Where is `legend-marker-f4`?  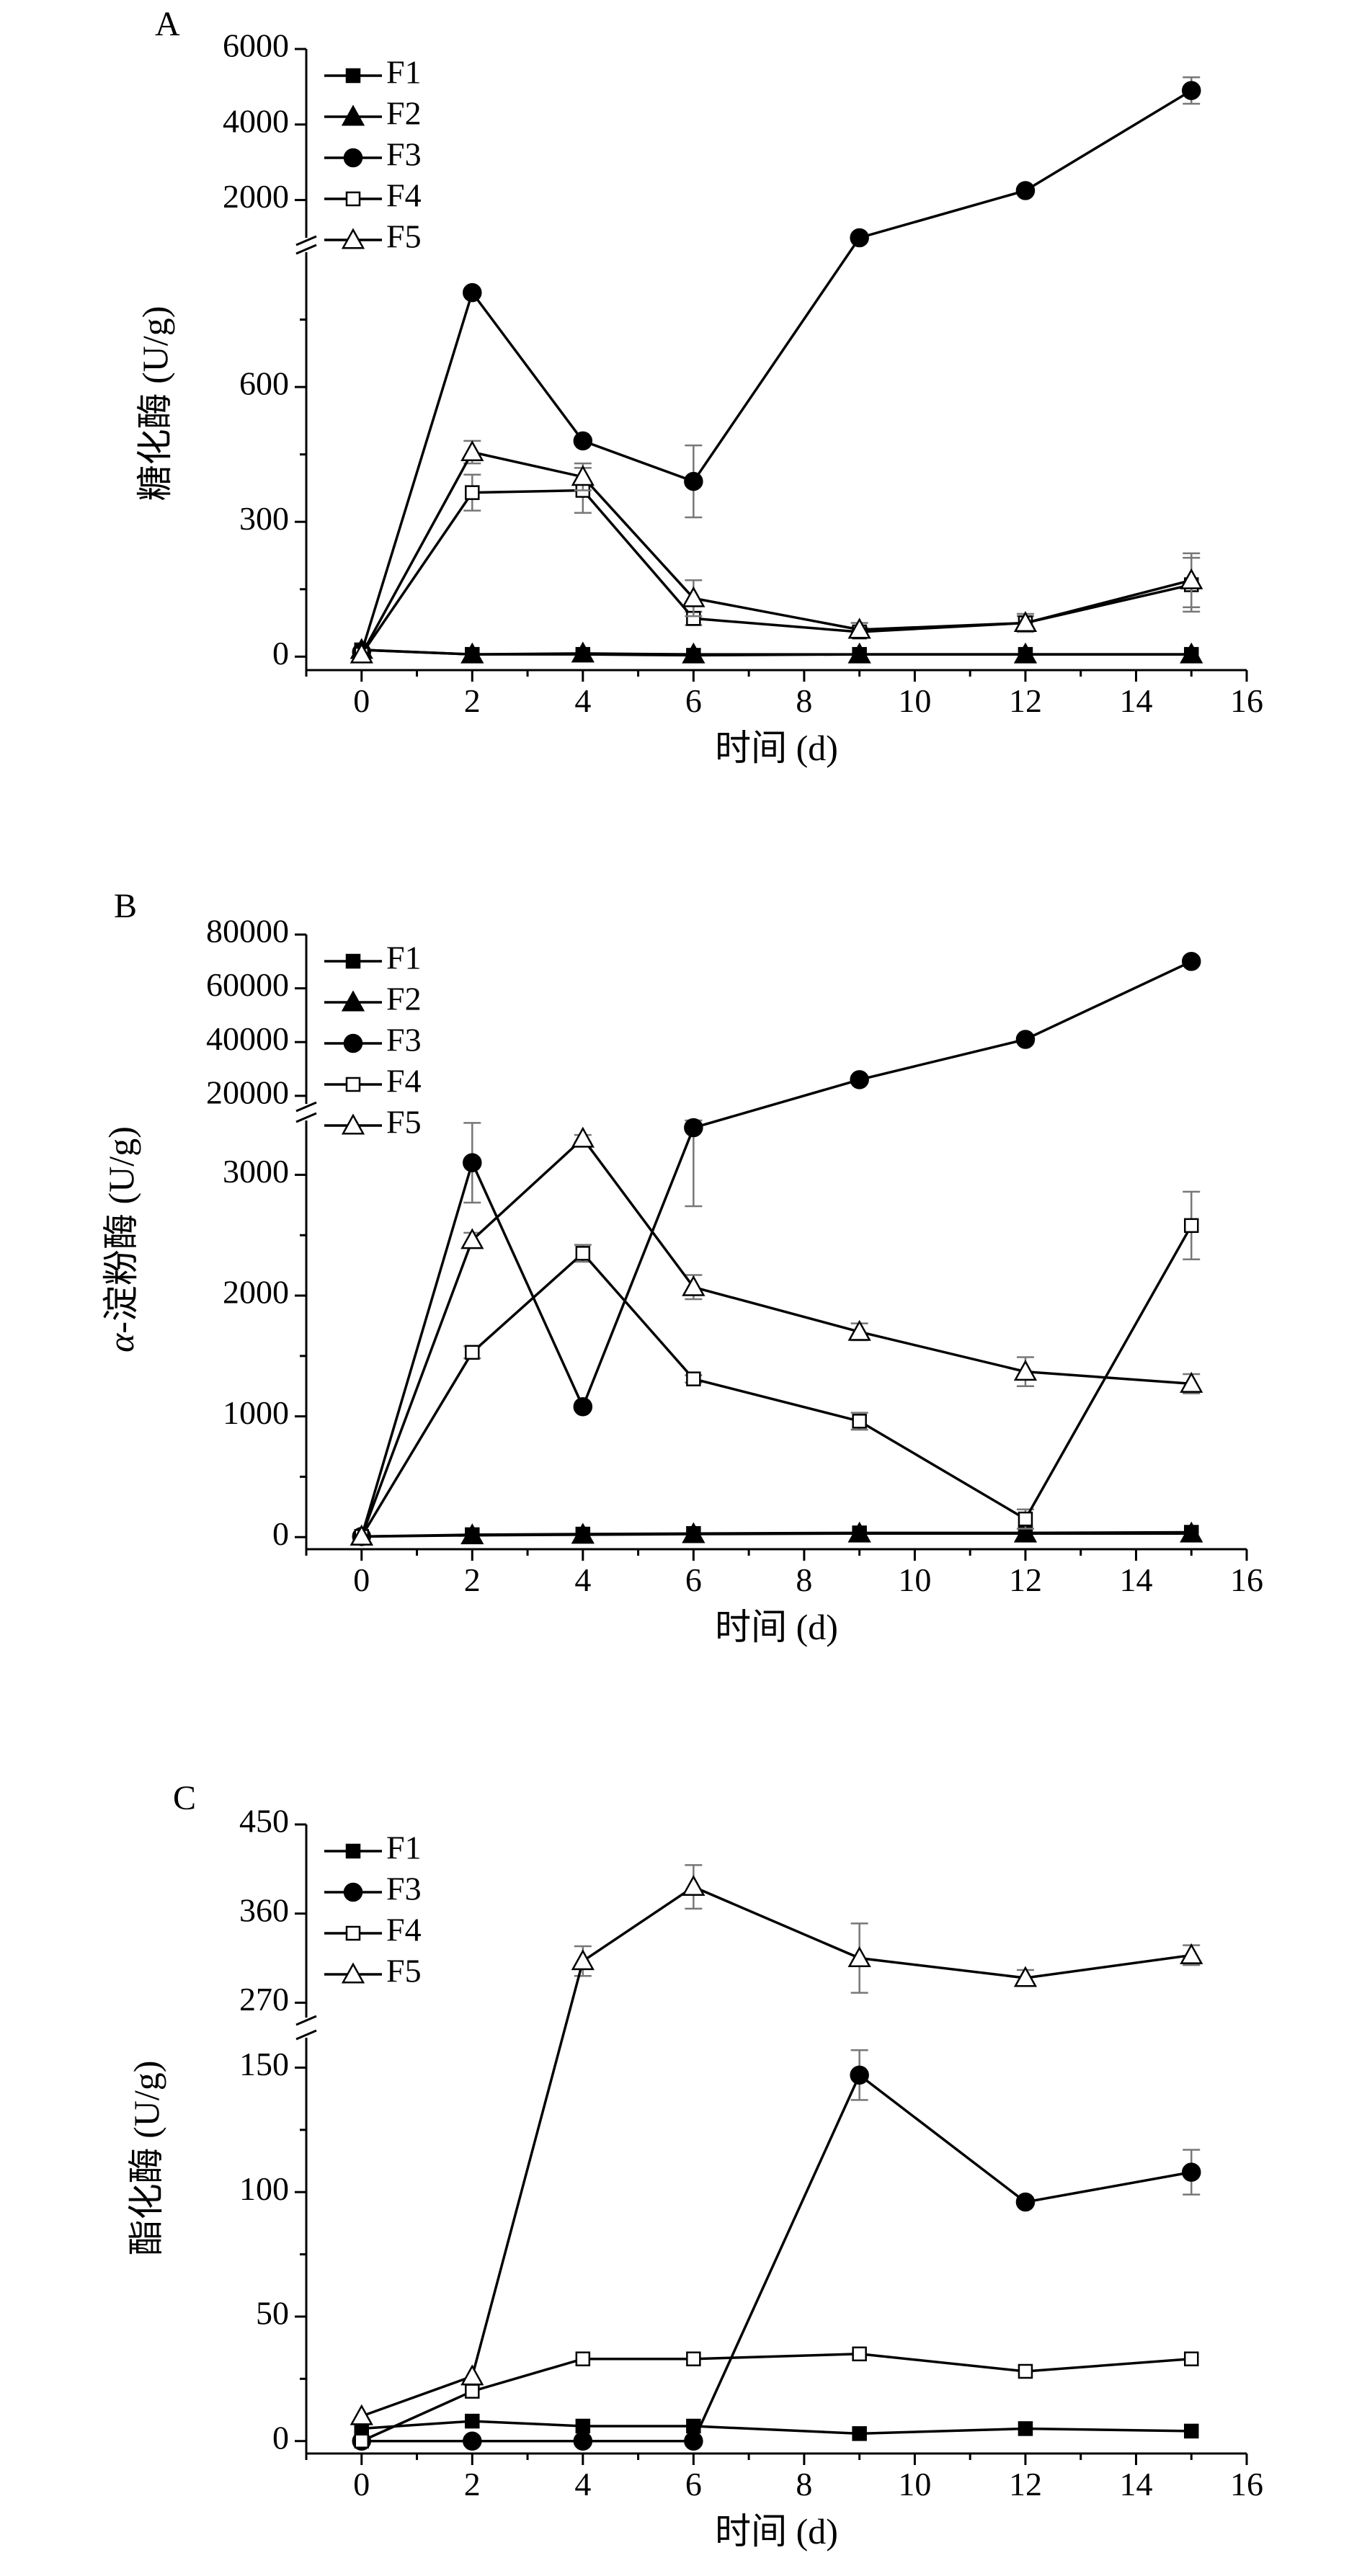
legend-marker-f4 is located at coordinates (353, 1933).